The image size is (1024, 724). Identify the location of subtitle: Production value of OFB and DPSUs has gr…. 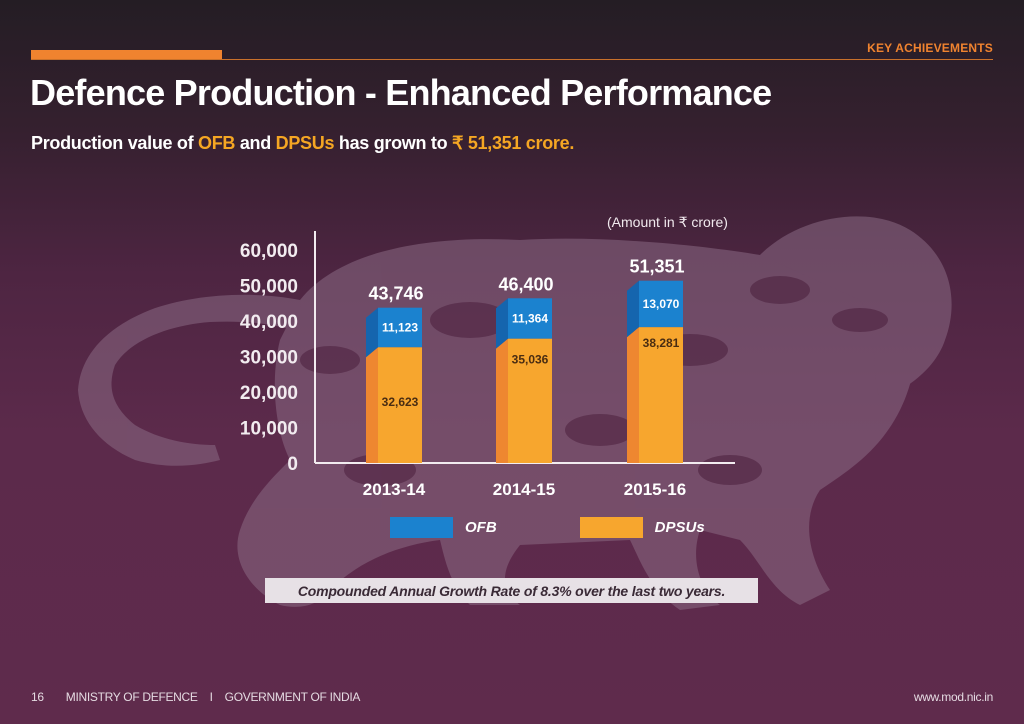
(302, 143).